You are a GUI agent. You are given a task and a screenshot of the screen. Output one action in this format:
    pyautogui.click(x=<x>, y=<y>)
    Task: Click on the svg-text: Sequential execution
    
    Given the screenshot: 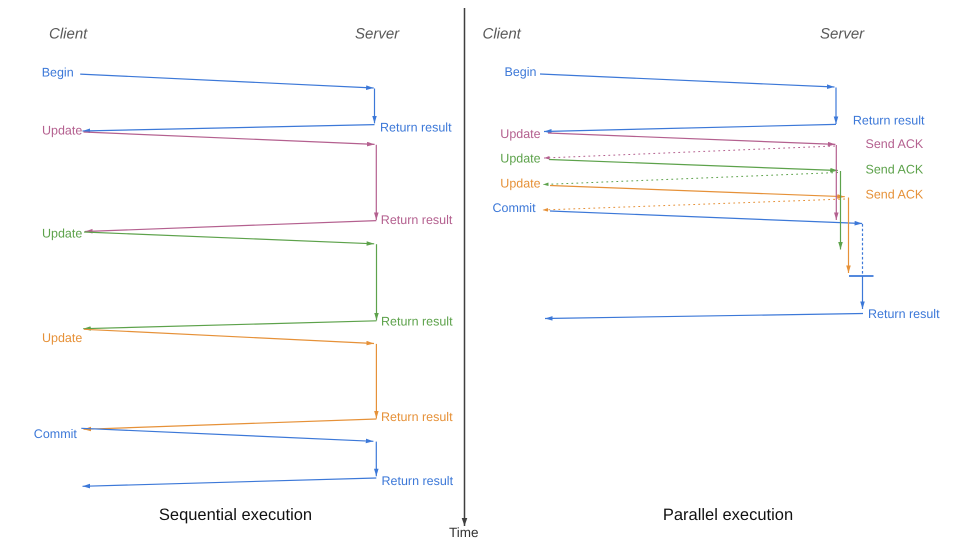 What is the action you would take?
    pyautogui.click(x=235, y=515)
    